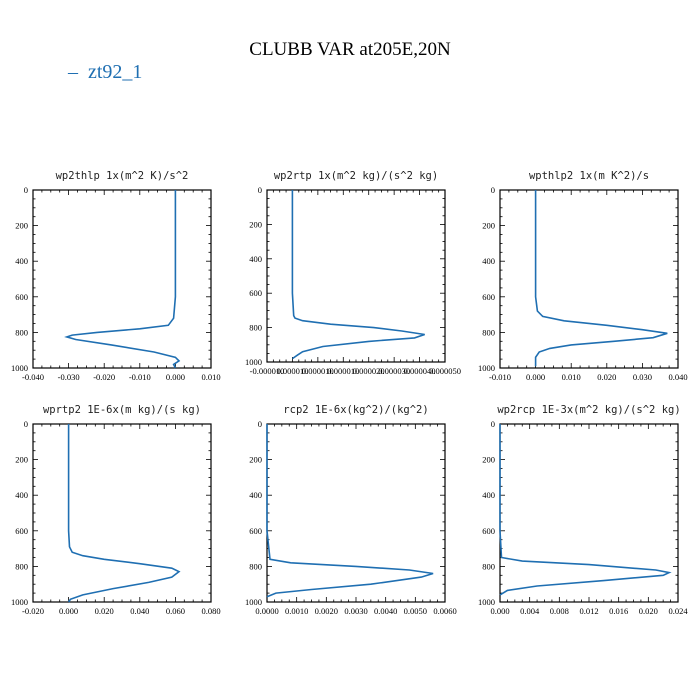  Describe the element at coordinates (618, 611) in the screenshot. I see `x-tick-label: 0.016` at that location.